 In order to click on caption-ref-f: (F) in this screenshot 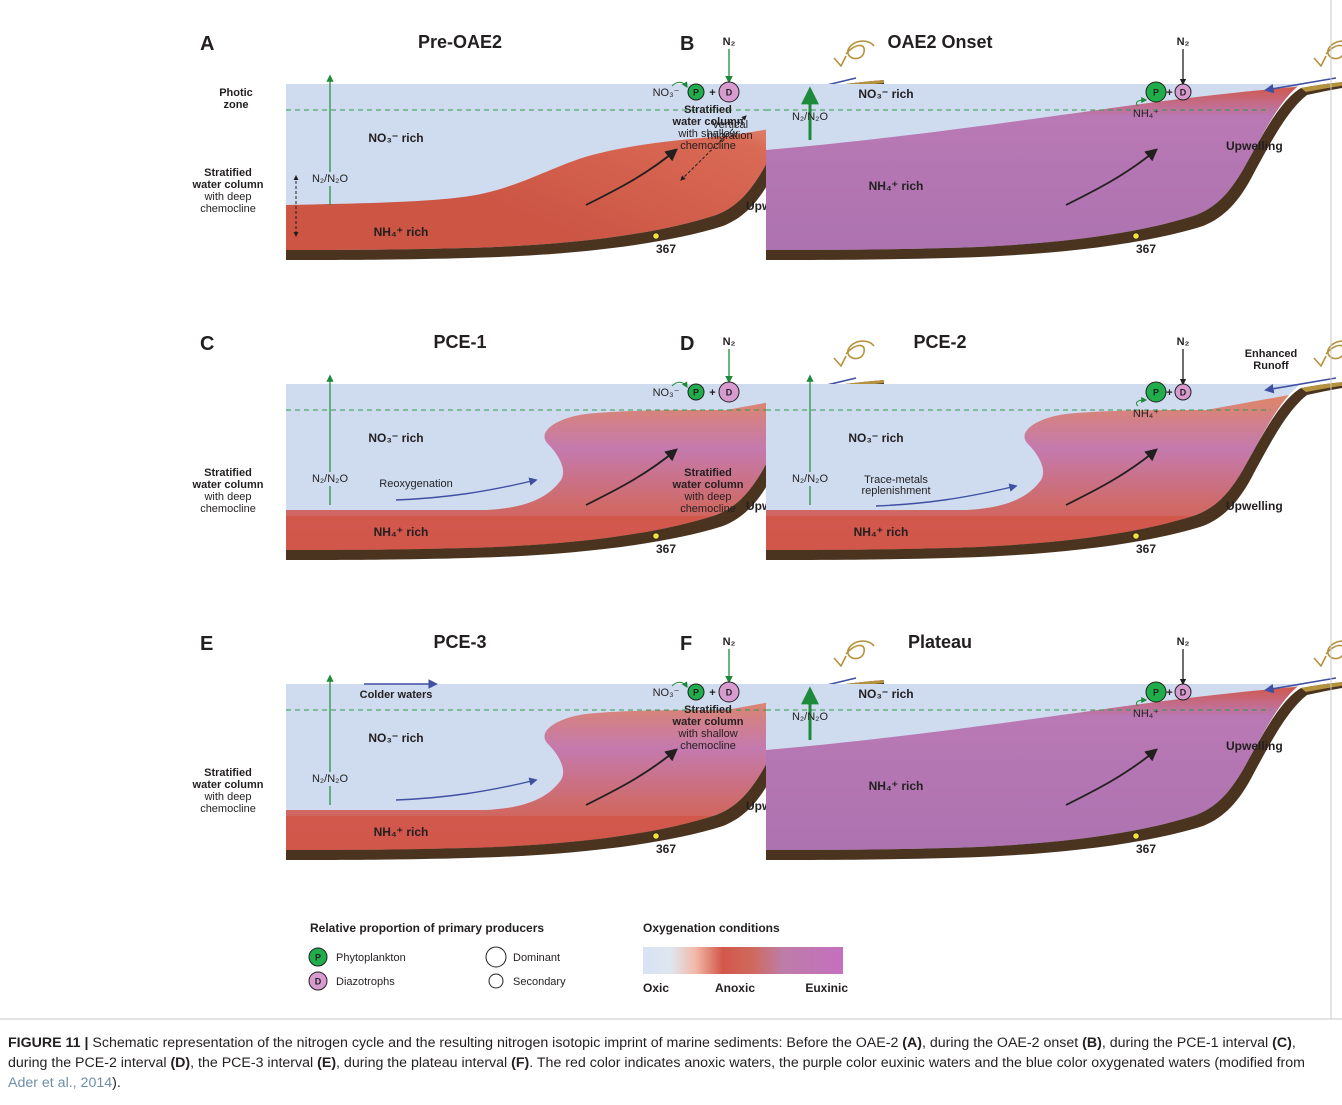, I will do `click(520, 1063)`.